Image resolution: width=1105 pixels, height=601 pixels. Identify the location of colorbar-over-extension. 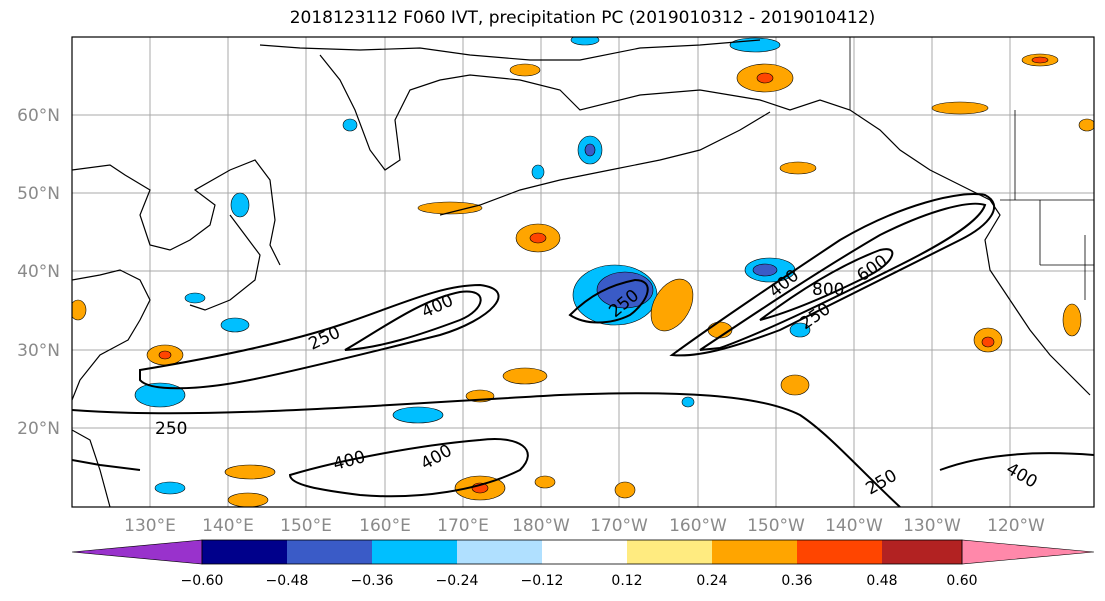
(1028, 552).